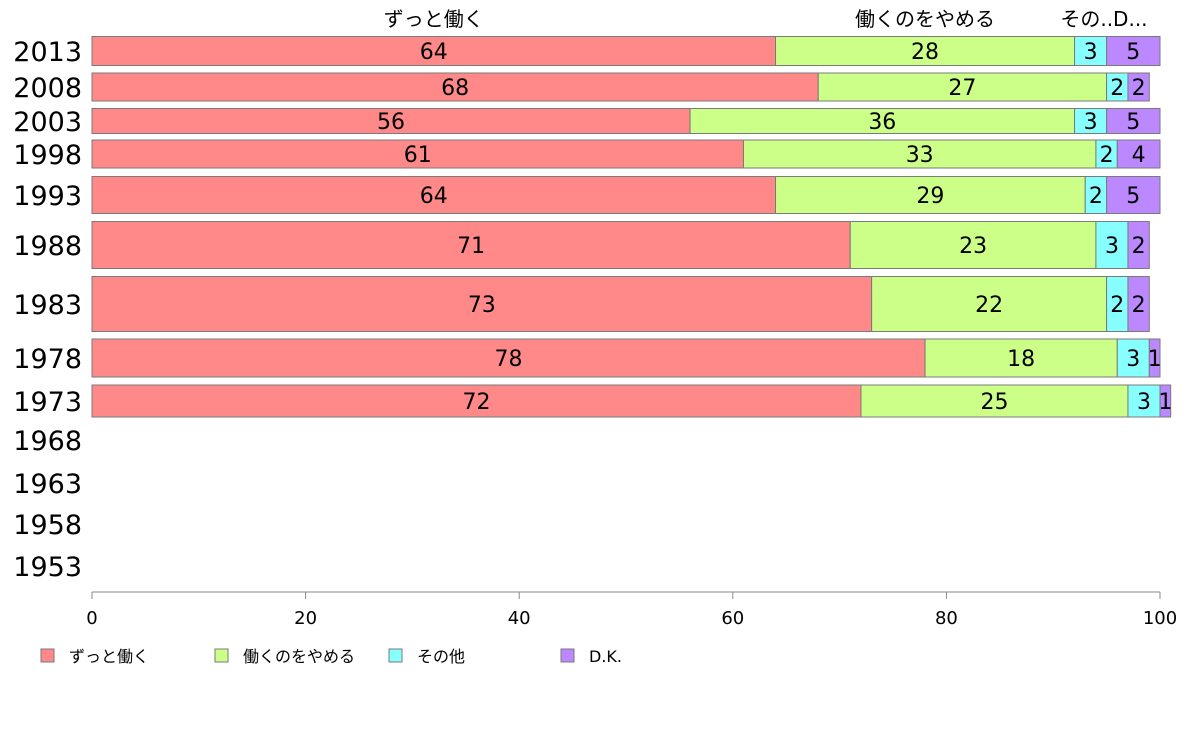  I want to click on data-label-1983-s1: 22, so click(989, 305).